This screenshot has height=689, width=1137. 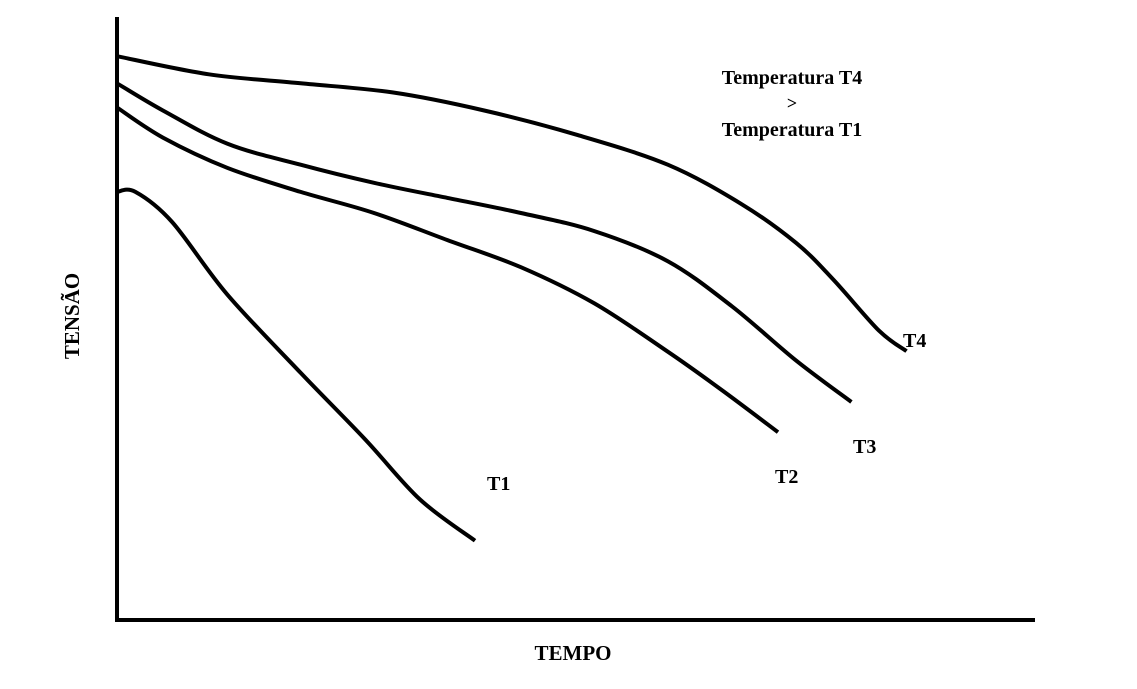 What do you see at coordinates (864, 447) in the screenshot?
I see `series-label-t3: T3` at bounding box center [864, 447].